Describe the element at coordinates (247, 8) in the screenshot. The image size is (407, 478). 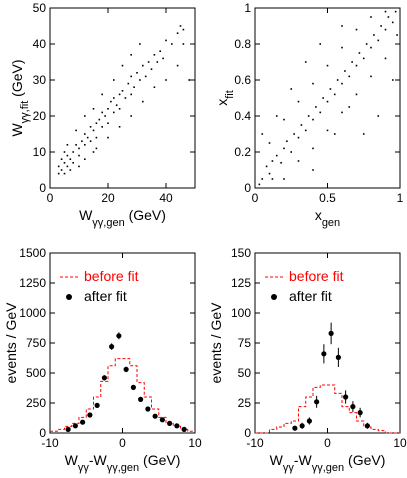
I see `y-tick-label: 1` at that location.